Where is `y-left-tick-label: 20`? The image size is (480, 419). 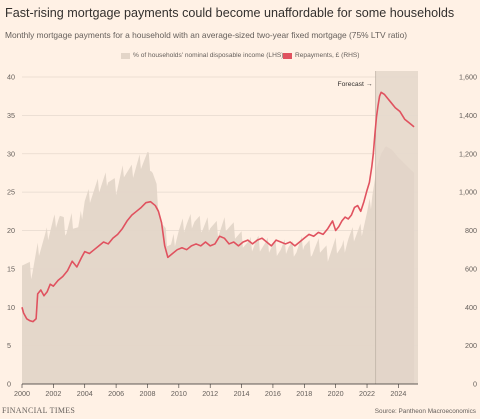 y-left-tick-label: 20 is located at coordinates (11, 230).